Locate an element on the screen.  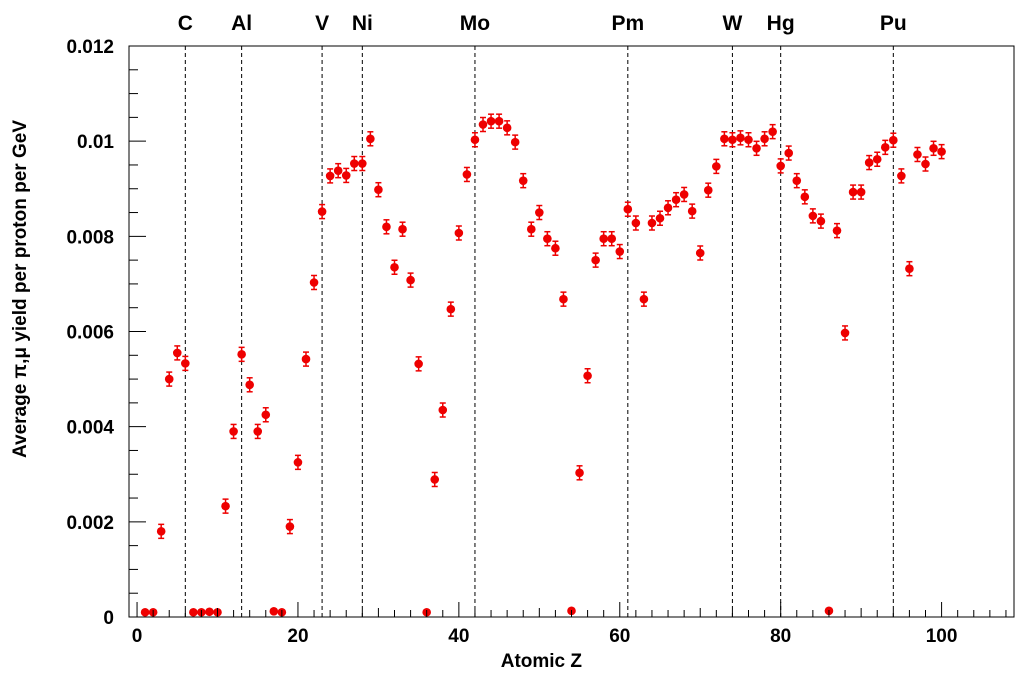
y-tick-label: 0 is located at coordinates (108, 618).